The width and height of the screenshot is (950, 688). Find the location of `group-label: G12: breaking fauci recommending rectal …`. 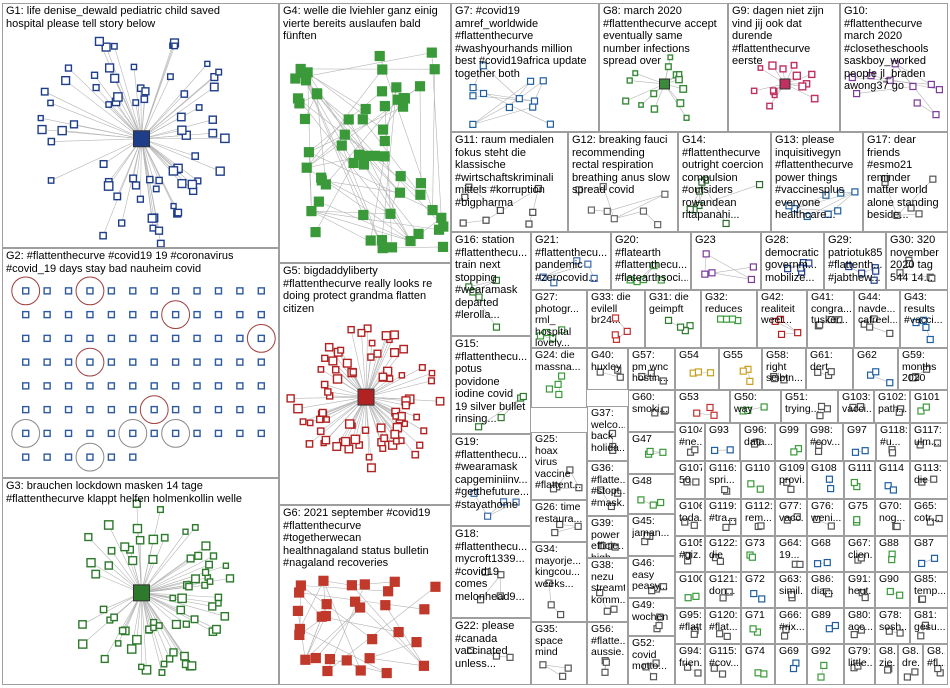

group-label: G12: breaking fauci recommending rectal … is located at coordinates (621, 165).